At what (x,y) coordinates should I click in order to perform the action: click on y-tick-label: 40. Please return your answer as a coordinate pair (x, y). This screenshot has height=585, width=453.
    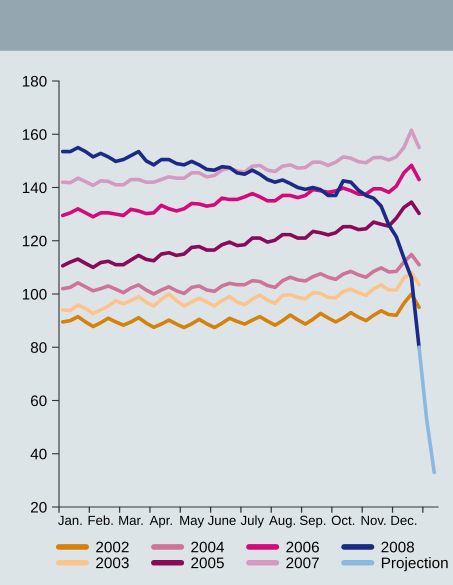
    Looking at the image, I should click on (38, 454).